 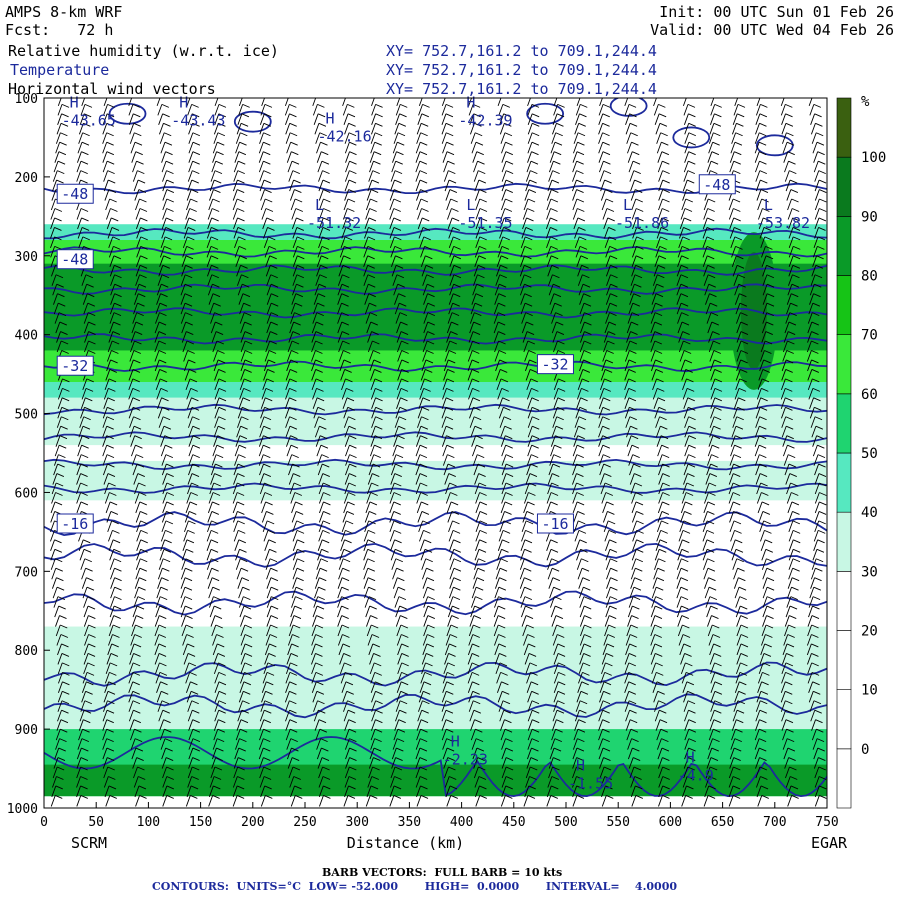 What do you see at coordinates (405, 843) in the screenshot?
I see `x-axis-label: Distance (km)` at bounding box center [405, 843].